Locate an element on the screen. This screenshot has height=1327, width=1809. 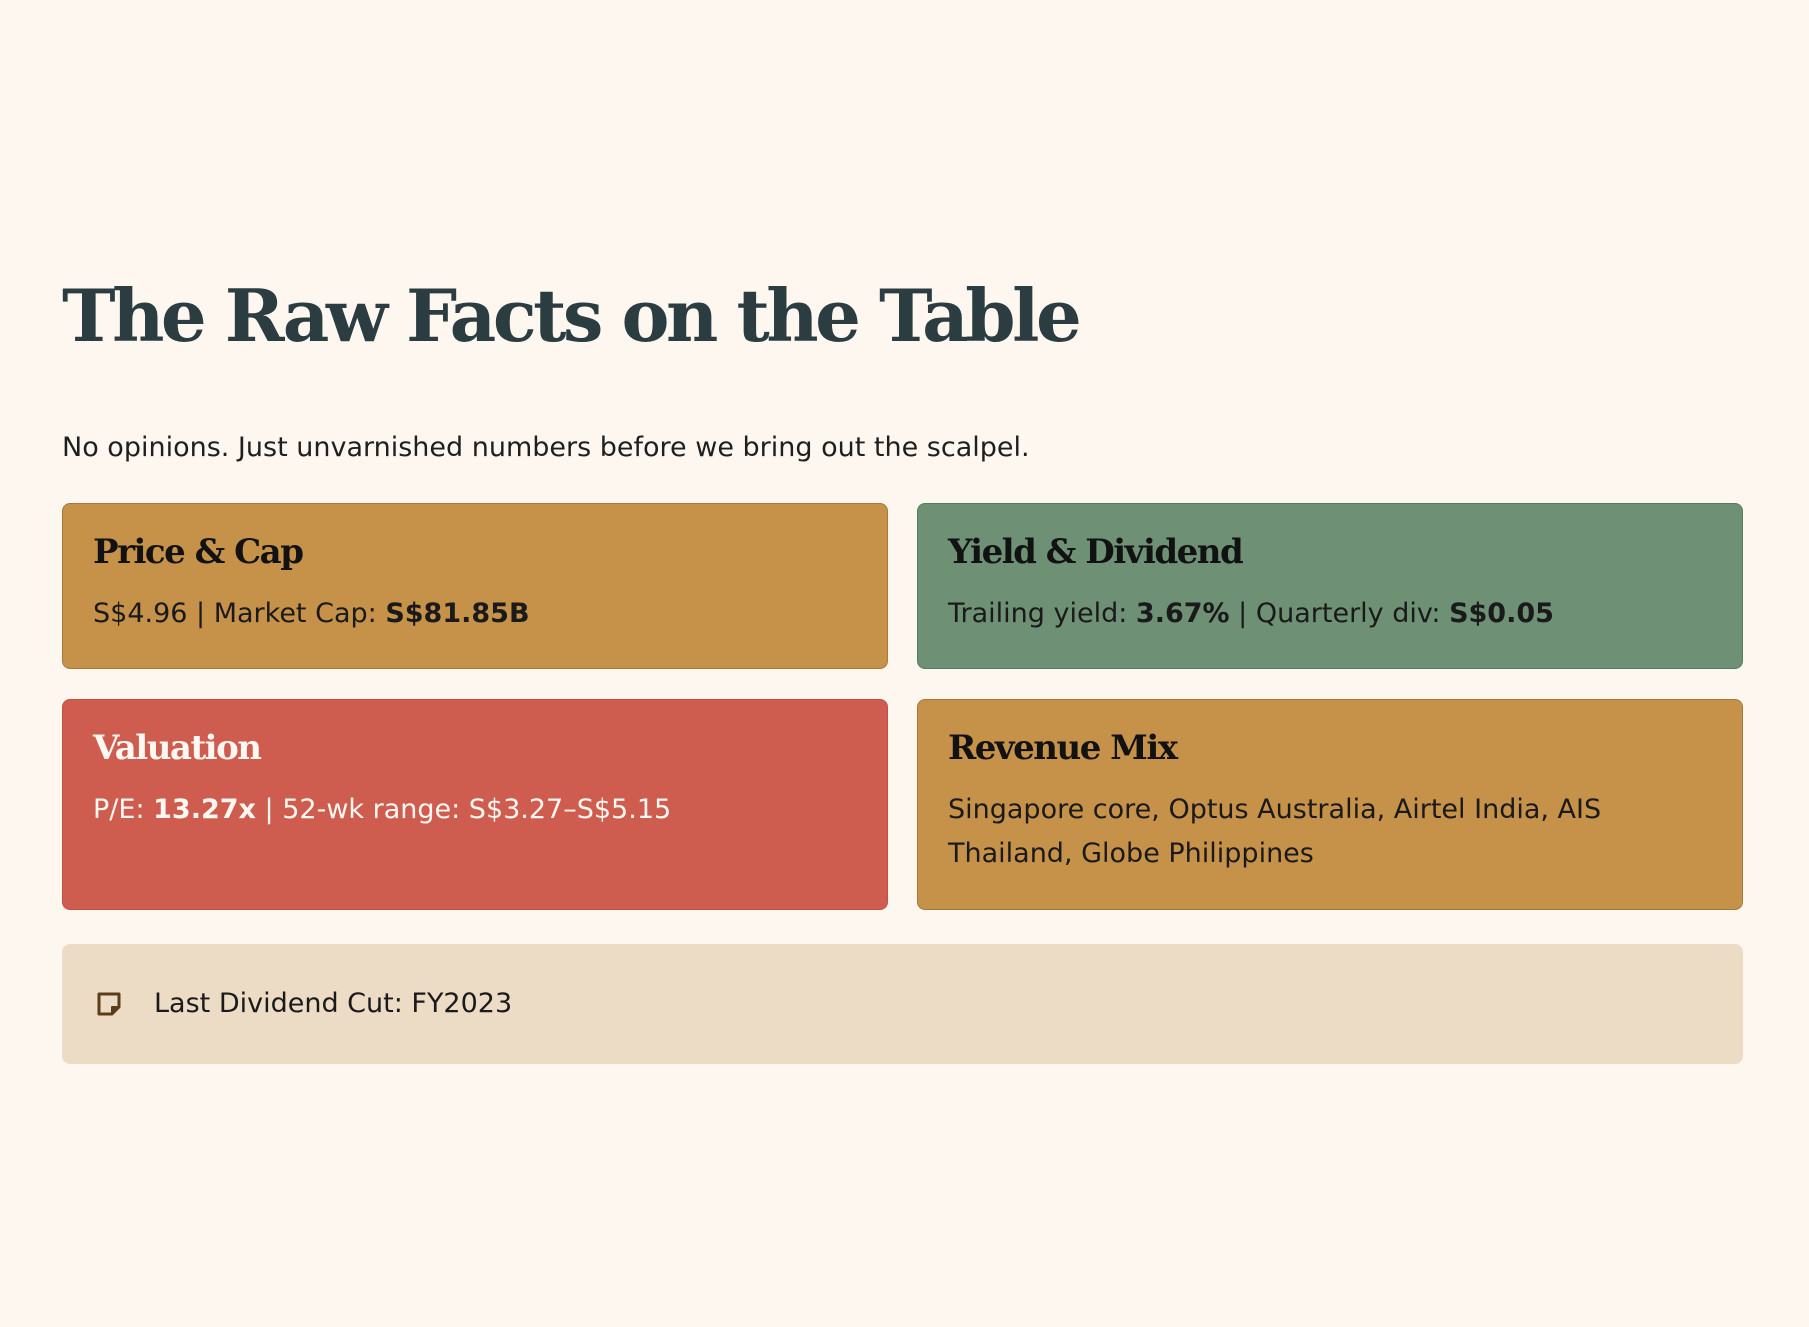
valuation-title: Valuation is located at coordinates (177, 748).